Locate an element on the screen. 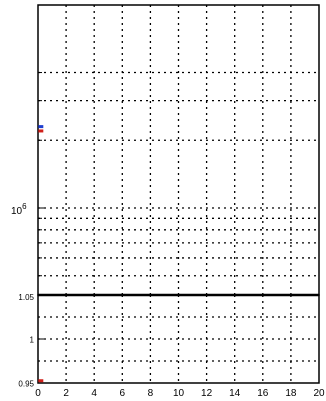 The width and height of the screenshot is (326, 401). x-tick-label: 16 is located at coordinates (263, 393).